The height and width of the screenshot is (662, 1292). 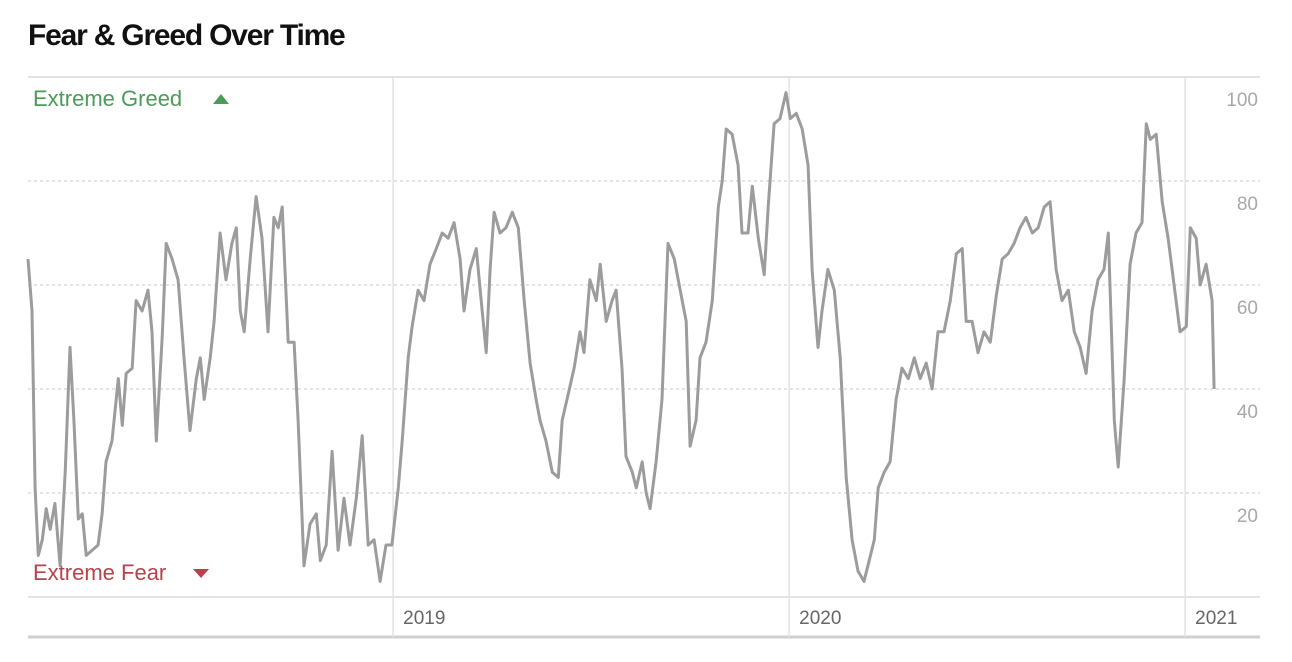 I want to click on x-tick-label: 2020, so click(x=820, y=618).